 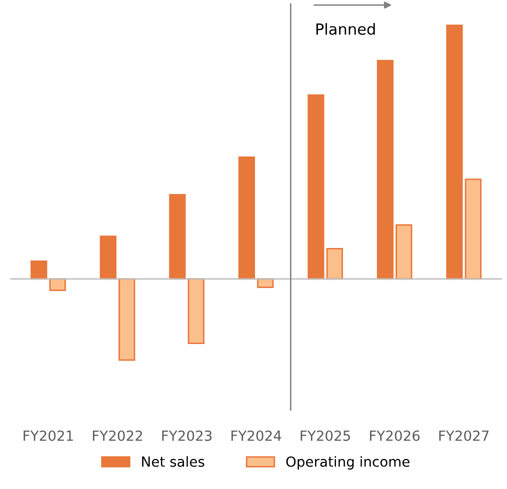 What do you see at coordinates (48, 435) in the screenshot?
I see `x-tick-label: FY2021` at bounding box center [48, 435].